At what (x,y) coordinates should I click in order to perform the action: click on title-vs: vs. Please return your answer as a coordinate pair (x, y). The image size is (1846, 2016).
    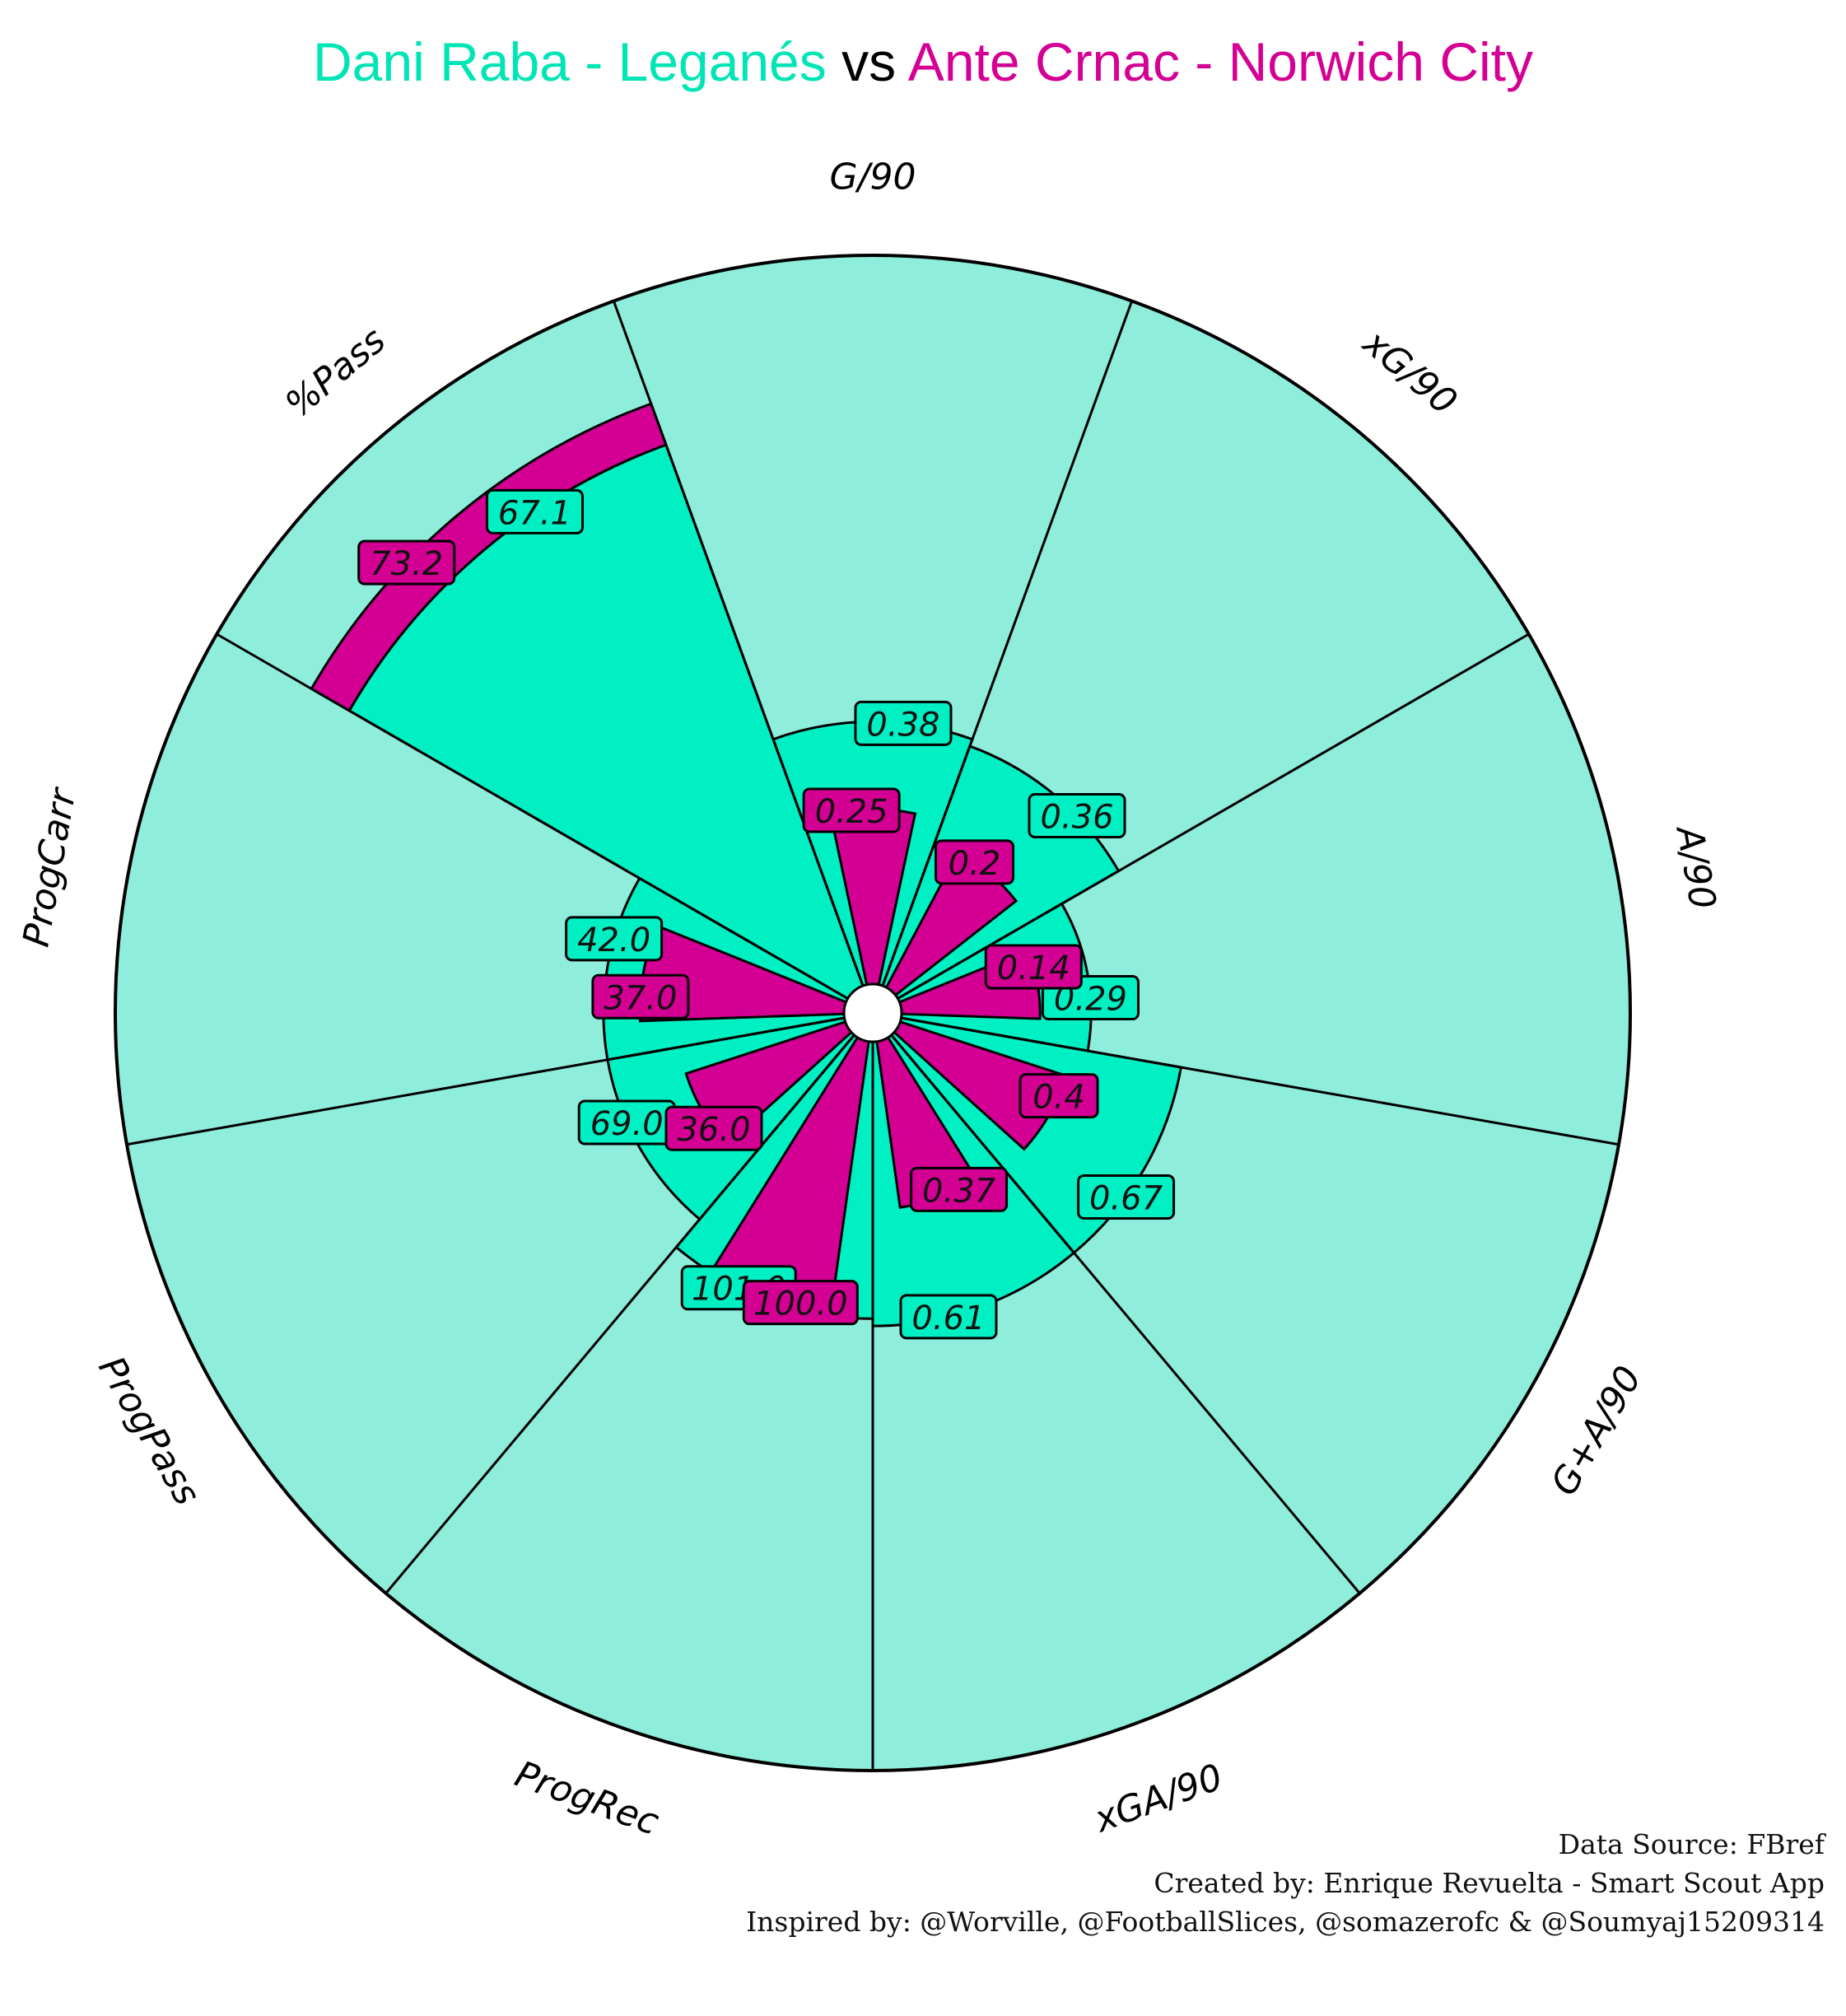
    Looking at the image, I should click on (869, 61).